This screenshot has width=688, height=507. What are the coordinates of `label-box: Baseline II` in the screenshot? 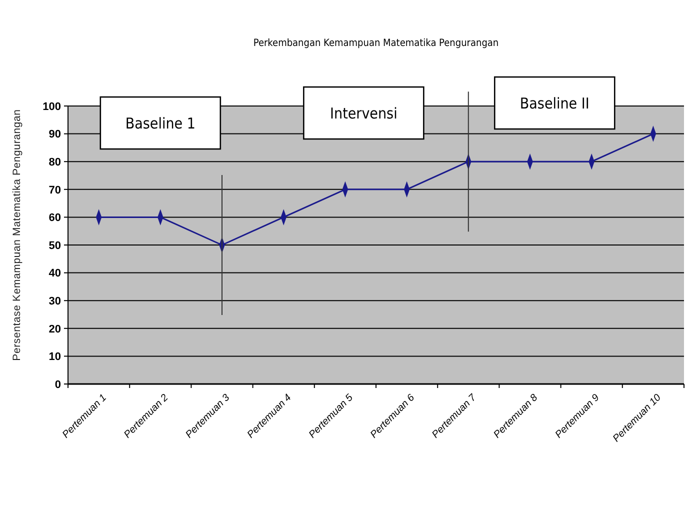 It's located at (555, 103).